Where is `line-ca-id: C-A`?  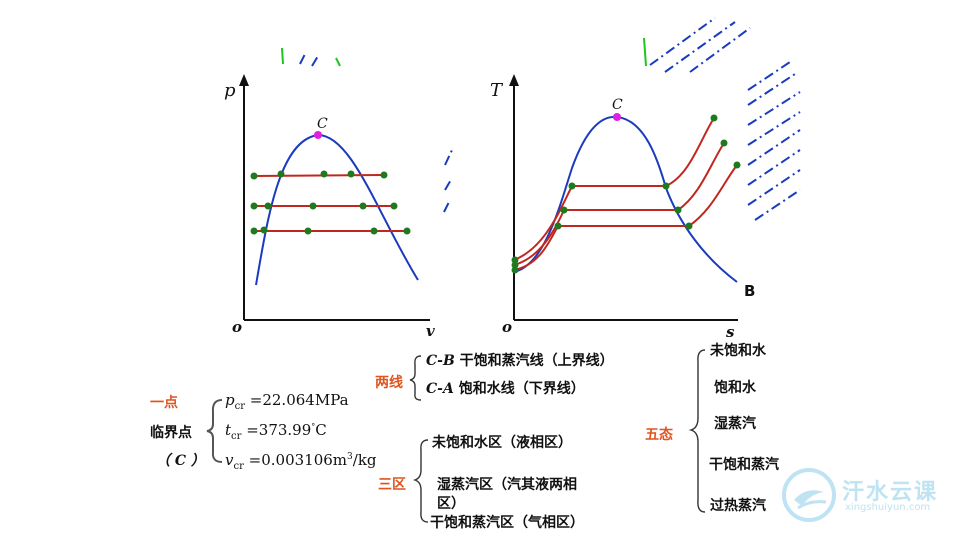 line-ca-id: C-A is located at coordinates (440, 389).